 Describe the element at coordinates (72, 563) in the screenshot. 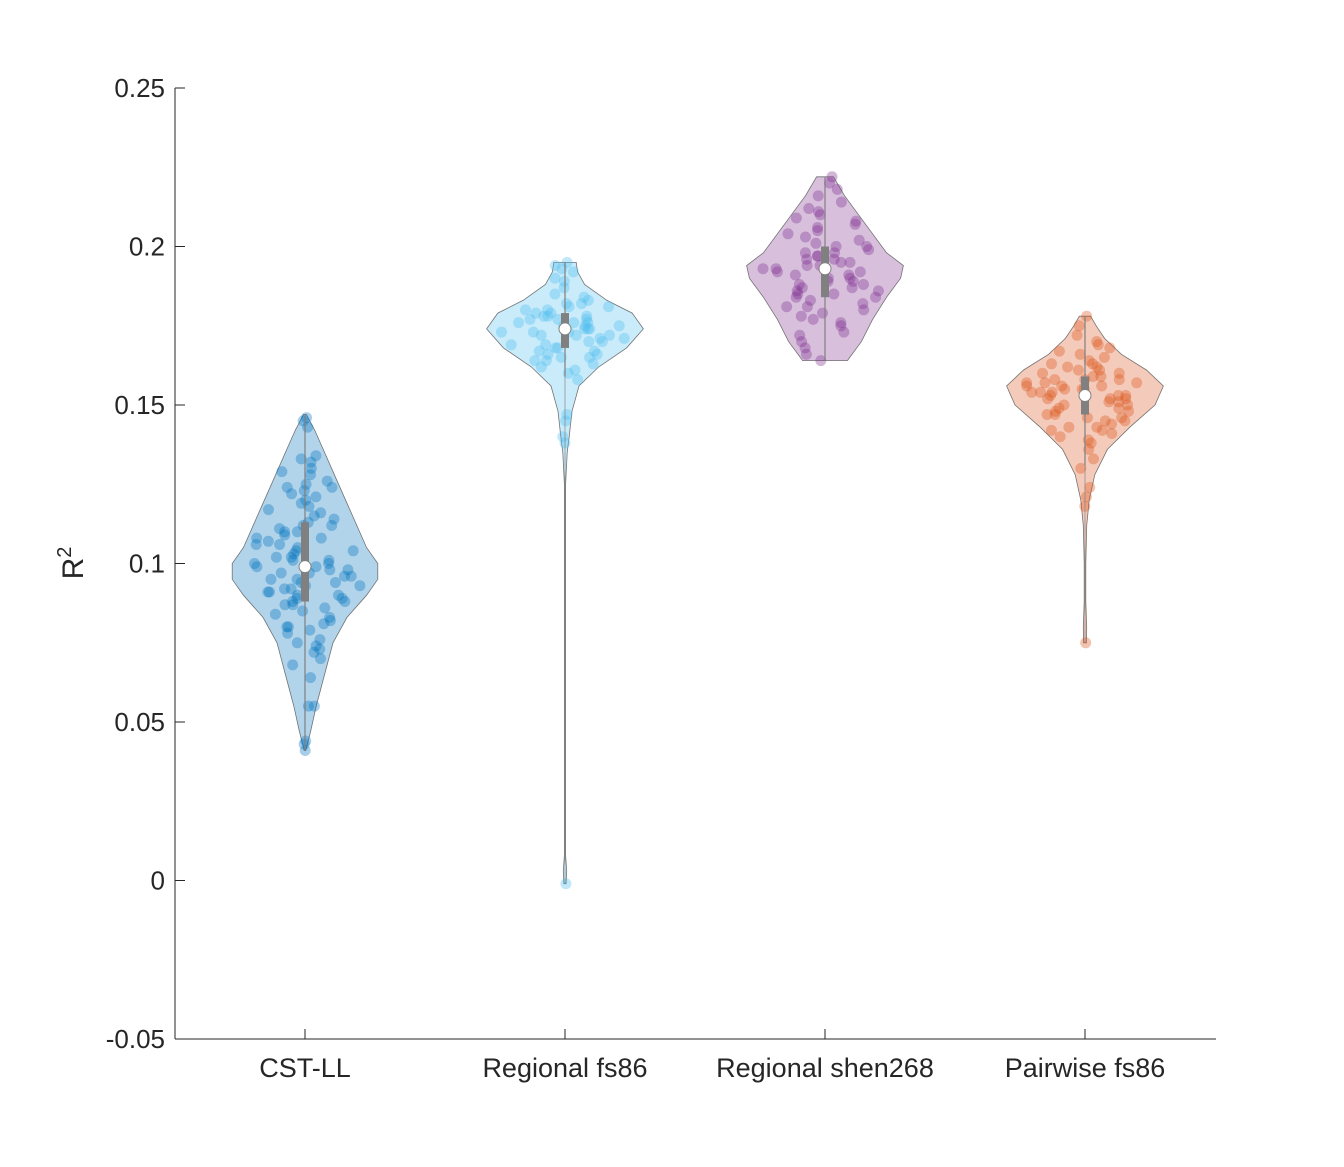

I see `y-axis-label: R2` at that location.